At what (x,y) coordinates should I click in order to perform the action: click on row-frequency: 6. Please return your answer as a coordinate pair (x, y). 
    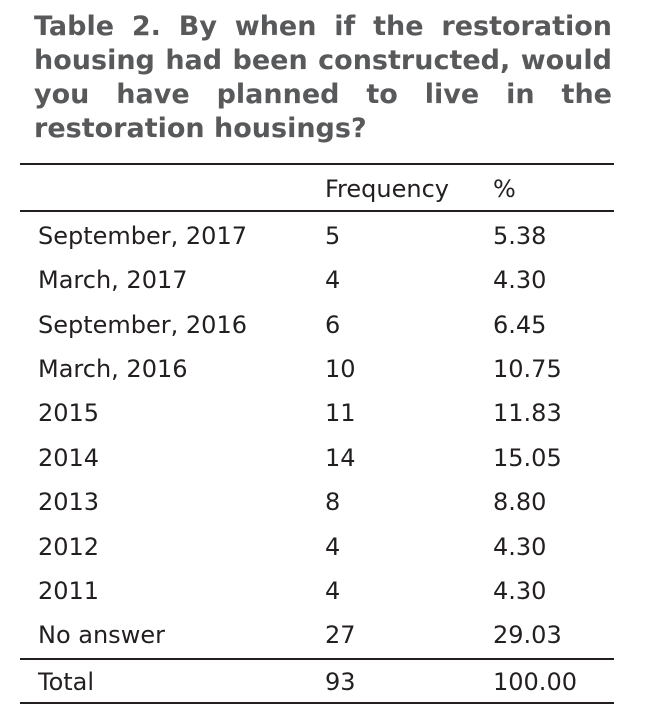
    Looking at the image, I should click on (333, 325).